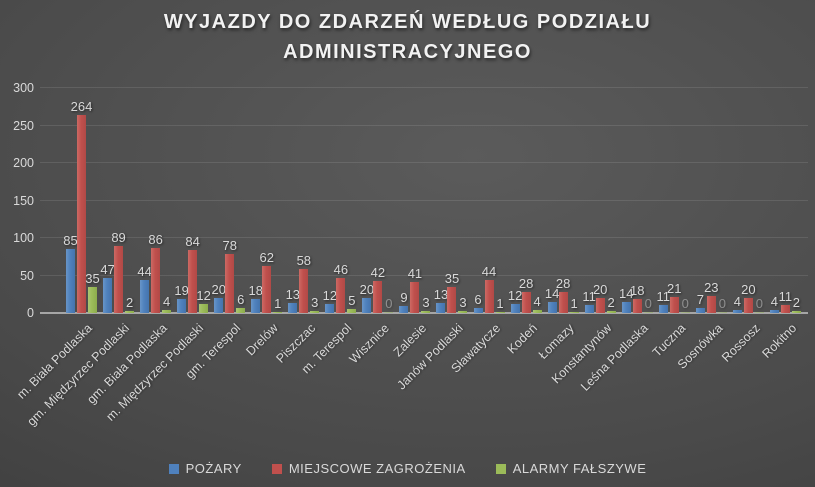  What do you see at coordinates (441, 294) in the screenshot?
I see `data-label: 13` at bounding box center [441, 294].